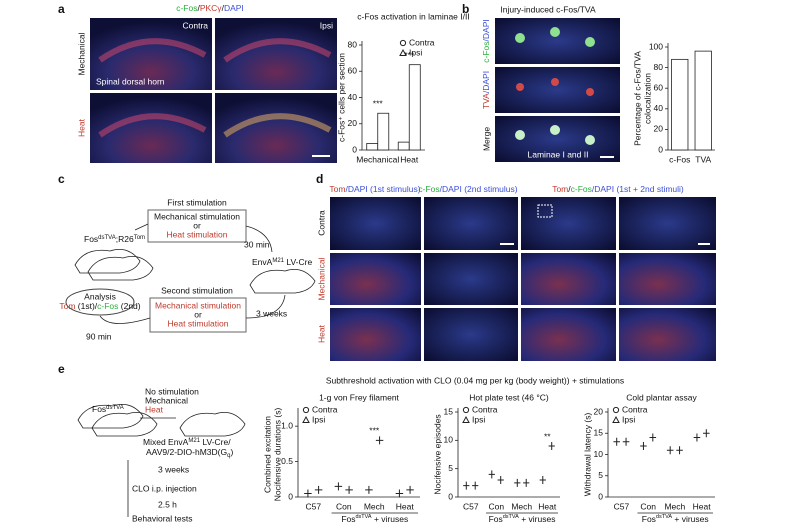 The width and height of the screenshot is (800, 524). Describe the element at coordinates (257, 244) in the screenshot. I see `interval: 30 min` at that location.